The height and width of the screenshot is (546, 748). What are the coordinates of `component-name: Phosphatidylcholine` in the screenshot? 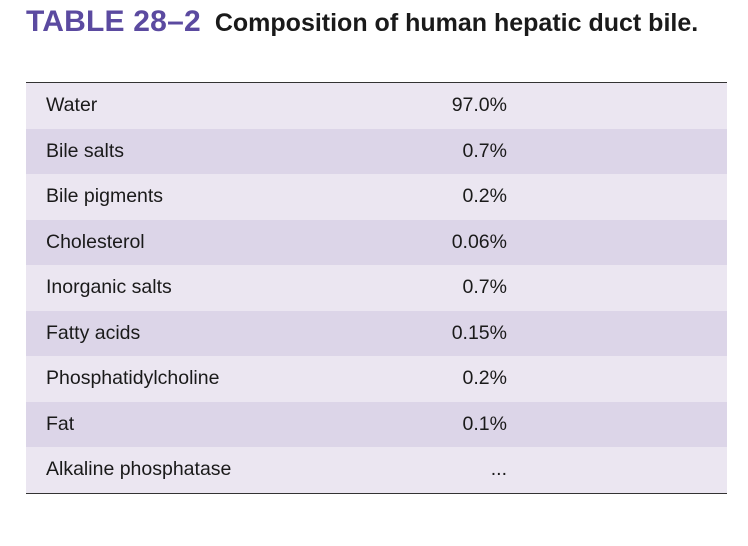 It's located at (133, 378).